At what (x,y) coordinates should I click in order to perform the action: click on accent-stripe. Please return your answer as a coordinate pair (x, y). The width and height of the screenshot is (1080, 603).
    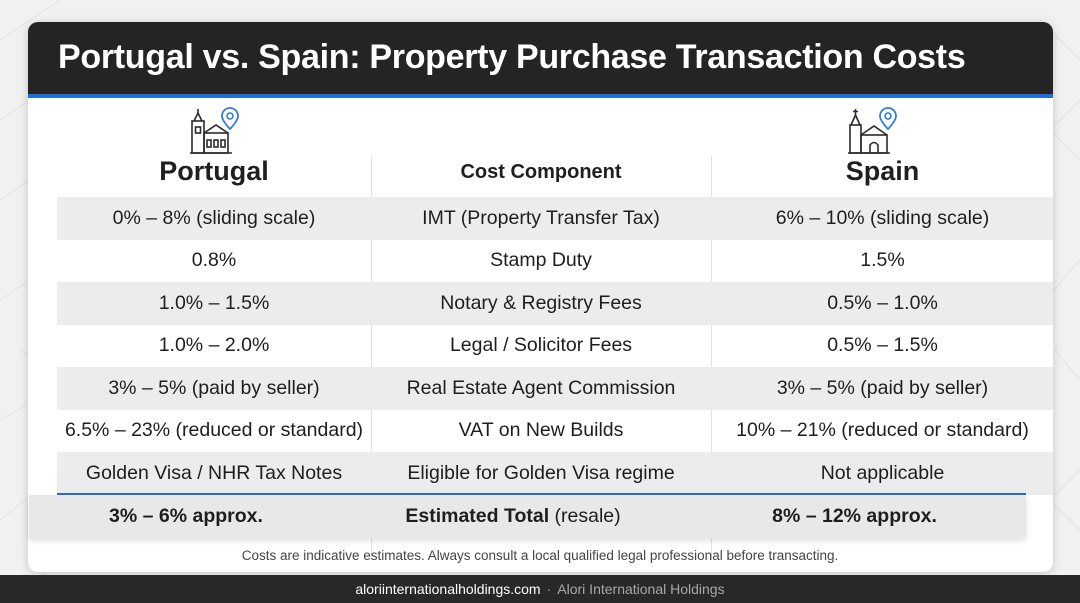
    Looking at the image, I should click on (540, 96).